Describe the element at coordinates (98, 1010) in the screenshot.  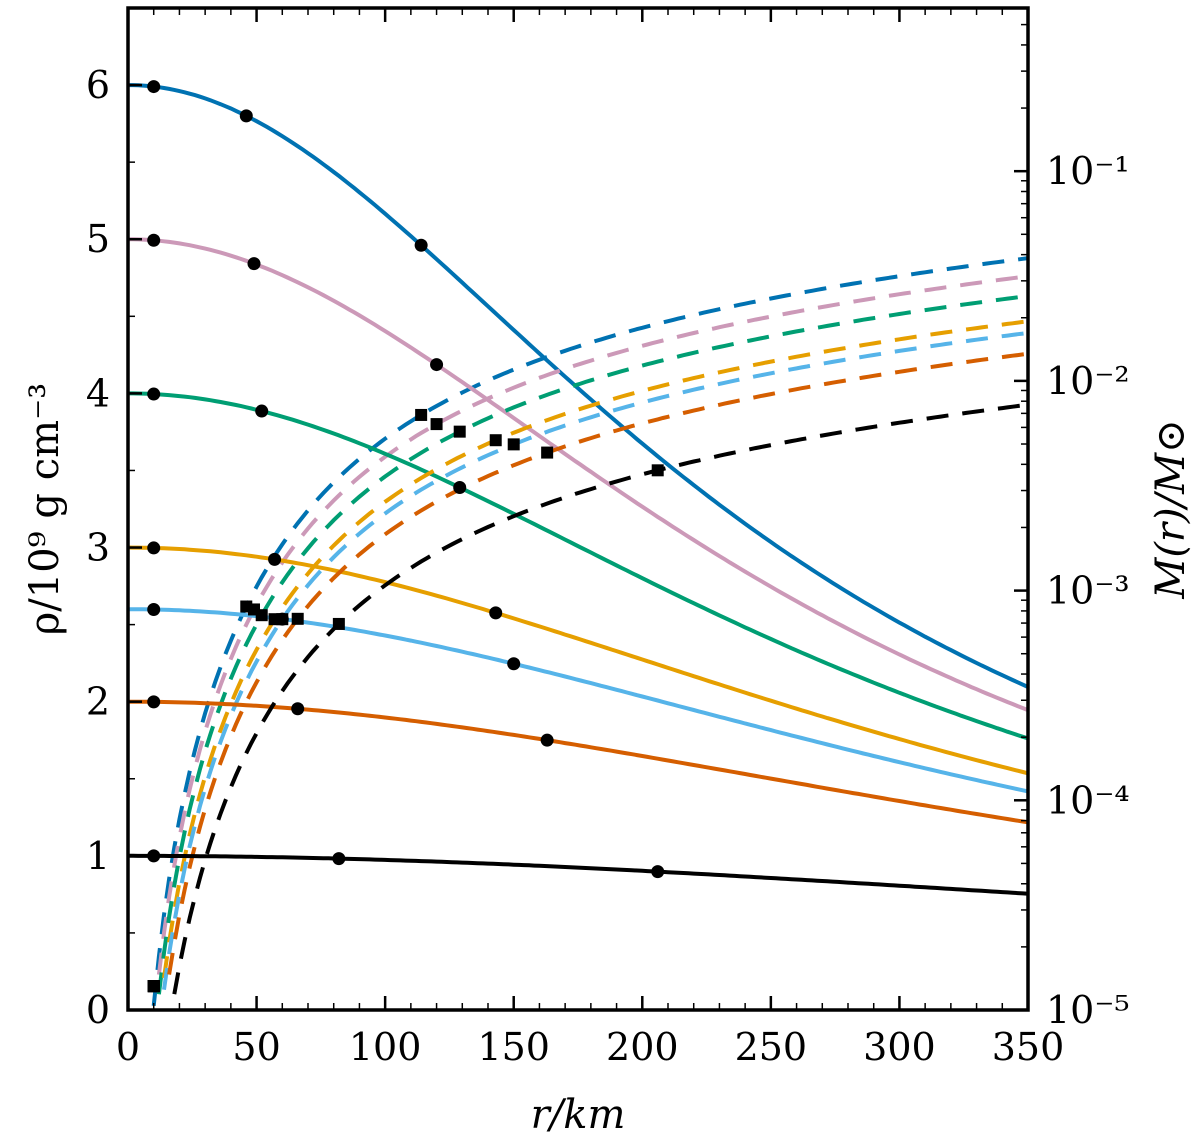
I see `y-left-tick-label-0: 0` at that location.